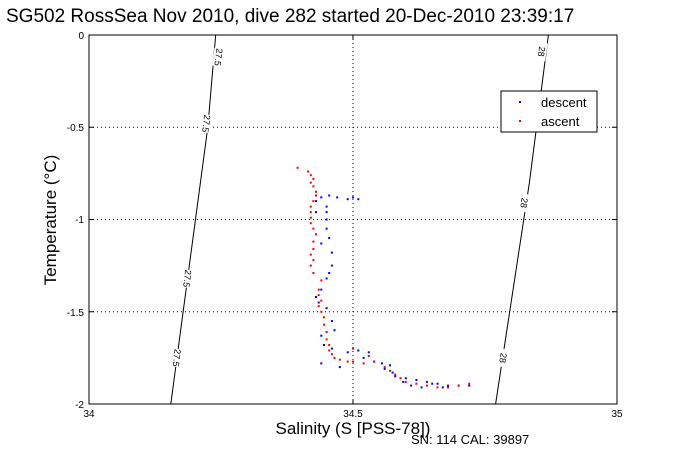 This screenshot has height=454, width=681. I want to click on y-tick-label: -2, so click(79, 405).